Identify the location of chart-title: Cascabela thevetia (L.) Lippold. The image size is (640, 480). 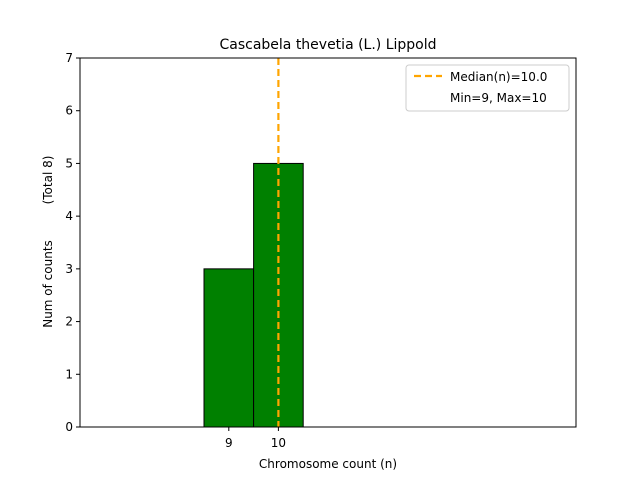
(327, 45).